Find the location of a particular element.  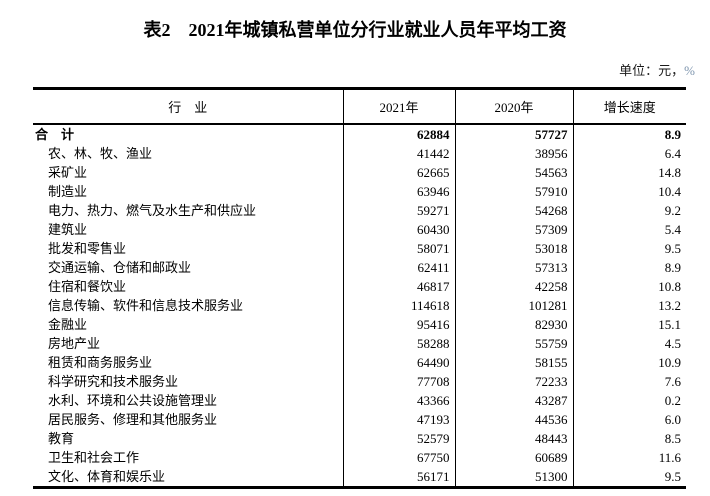

table-row: 卫生和社会工作 67750 60689 11.6 is located at coordinates (359, 457).